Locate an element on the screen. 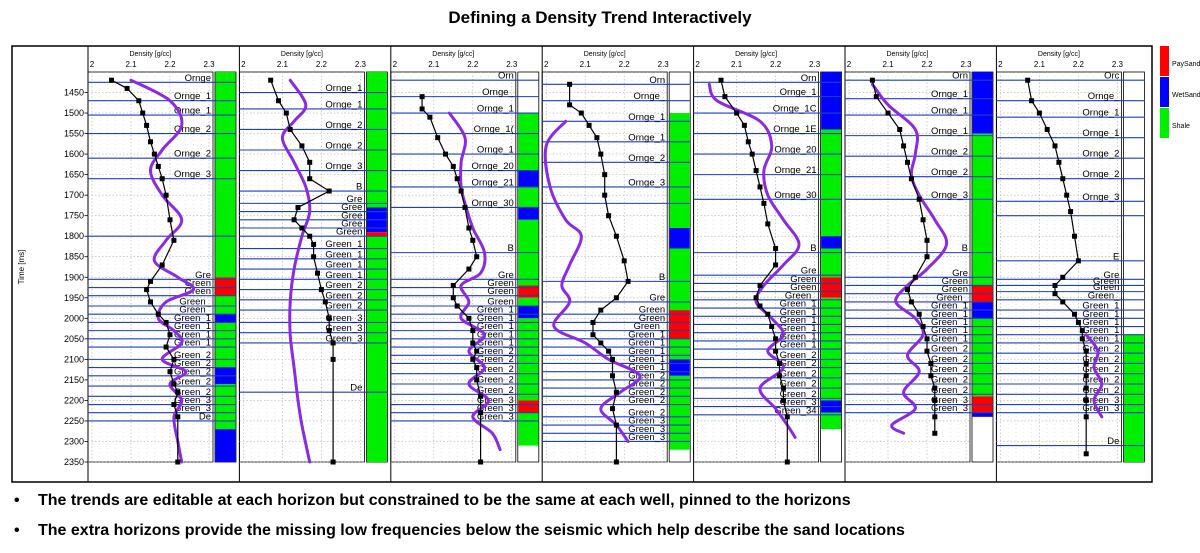 The width and height of the screenshot is (1200, 553). horizon-label: Green is located at coordinates (955, 289).